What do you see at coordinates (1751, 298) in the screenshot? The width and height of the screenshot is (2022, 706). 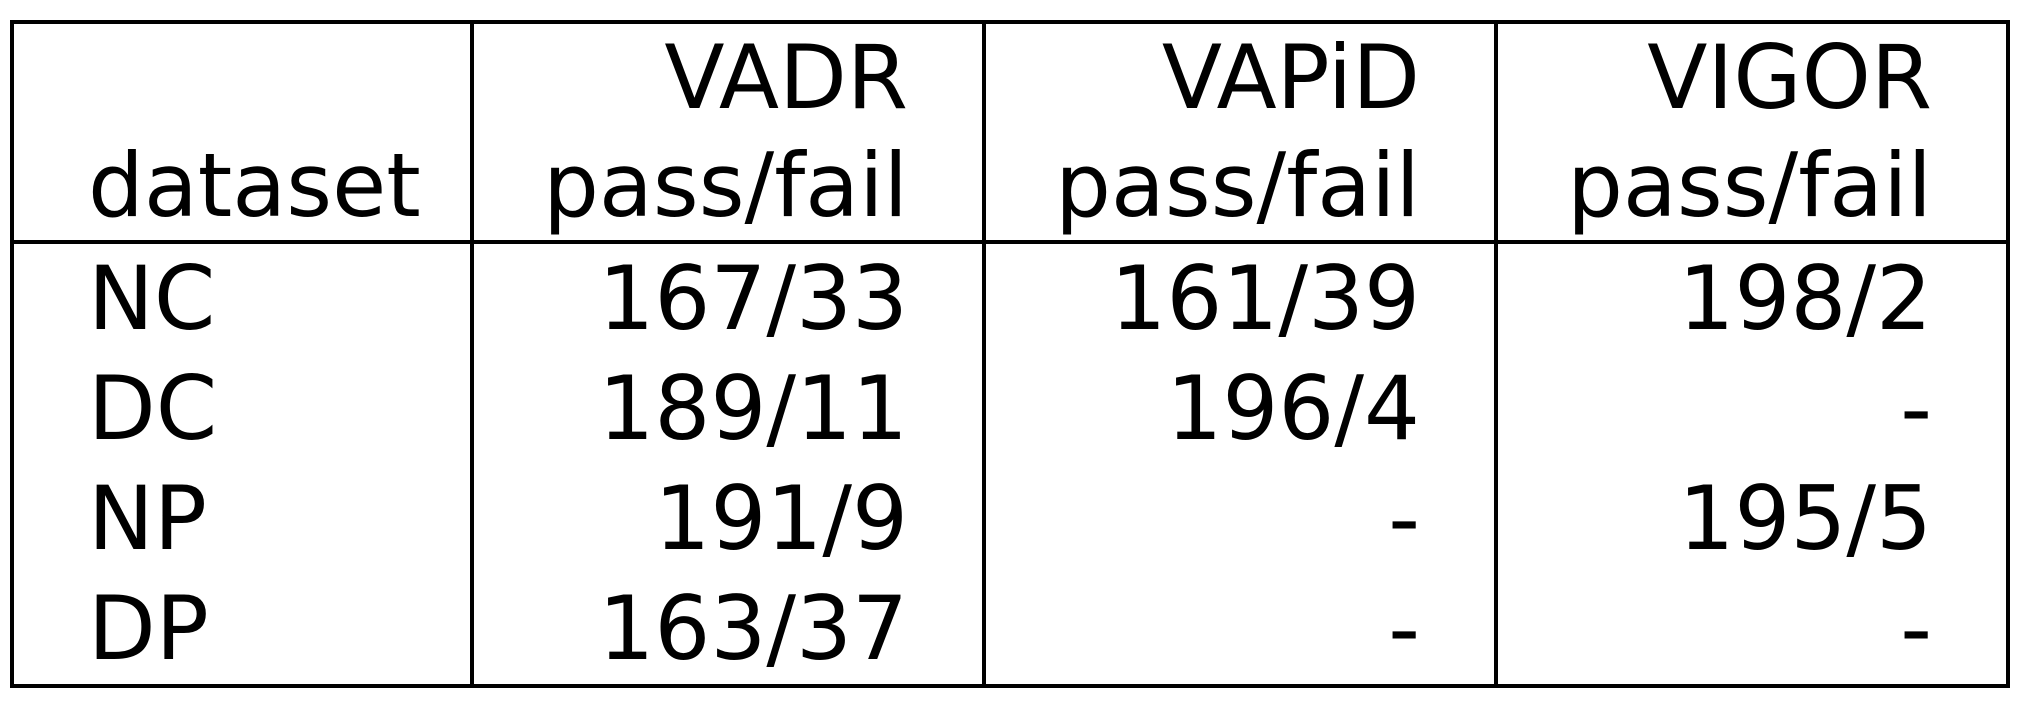 I see `cell-vigor: 198/2` at bounding box center [1751, 298].